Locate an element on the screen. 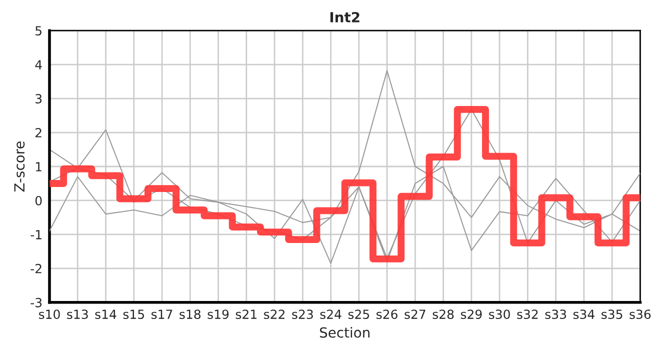 The height and width of the screenshot is (360, 660). y-tick-label: -3 is located at coordinates (36, 303).